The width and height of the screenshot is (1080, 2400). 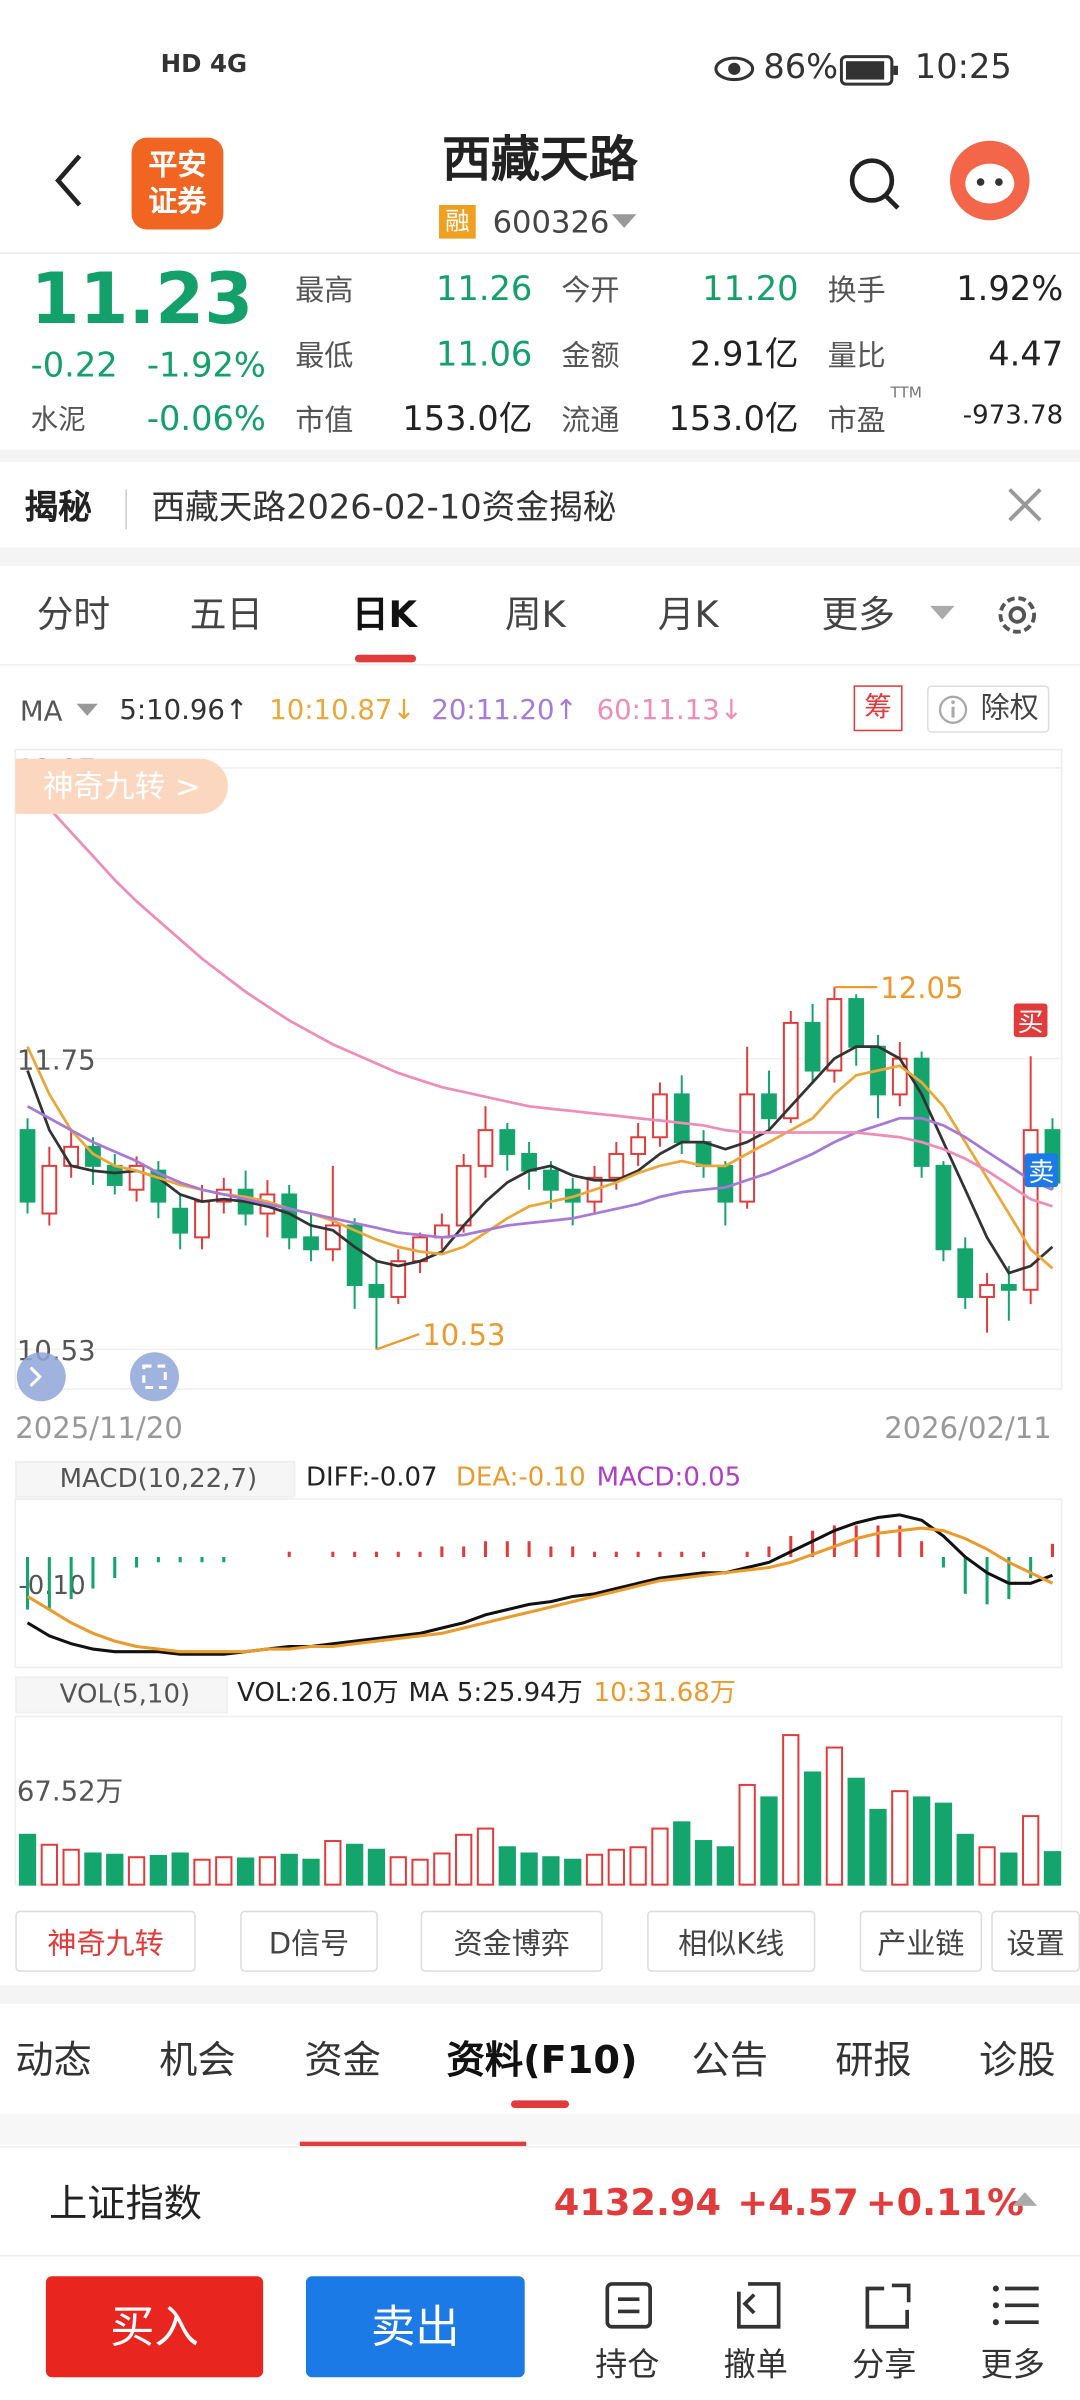 I want to click on sell-flag, so click(x=1041, y=1170).